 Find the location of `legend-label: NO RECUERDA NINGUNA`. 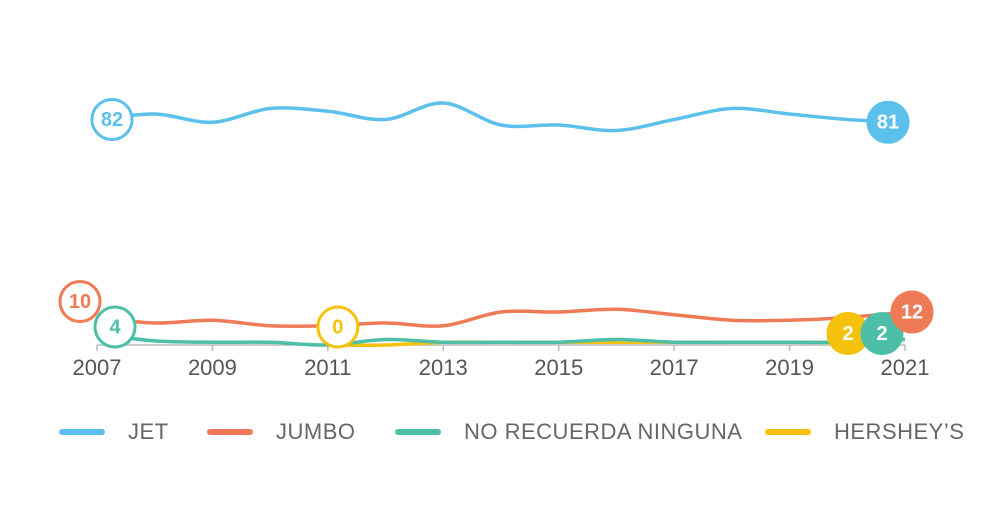

legend-label: NO RECUERDA NINGUNA is located at coordinates (603, 431).